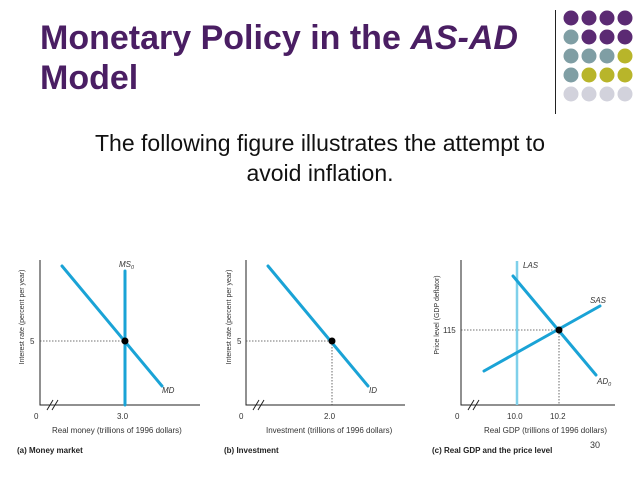  I want to click on md-curve, so click(112, 326).